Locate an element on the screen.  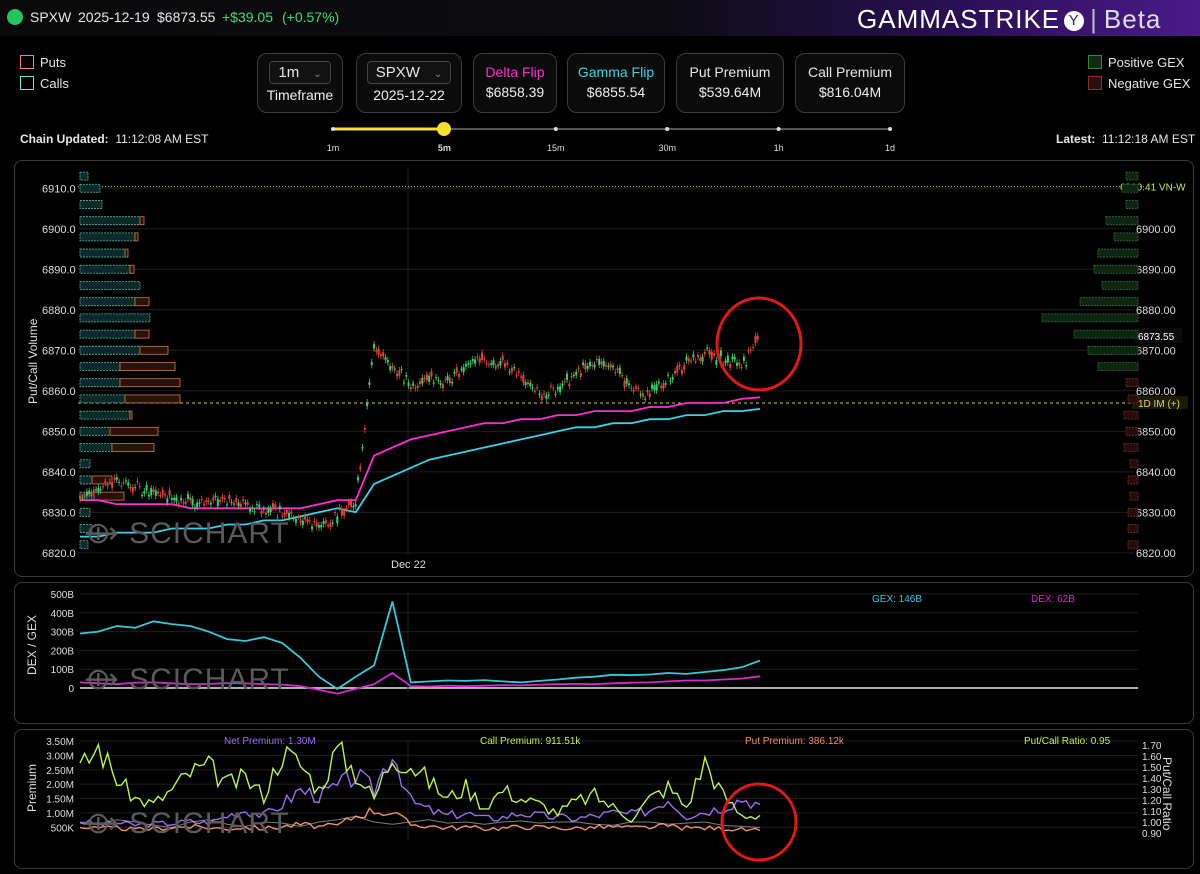
y-tick-label-right: 6880.00 is located at coordinates (1156, 311).